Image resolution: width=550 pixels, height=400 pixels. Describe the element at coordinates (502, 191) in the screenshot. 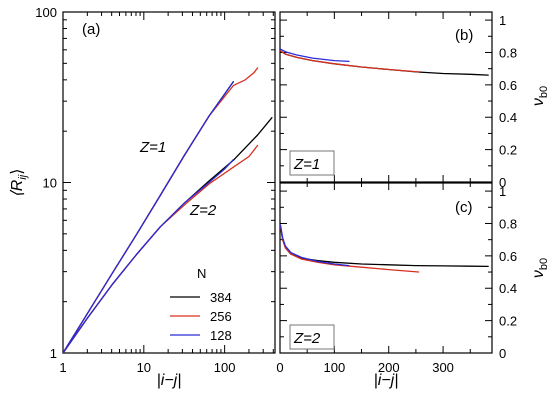

I see `panel-c-ytick-label: 1` at that location.